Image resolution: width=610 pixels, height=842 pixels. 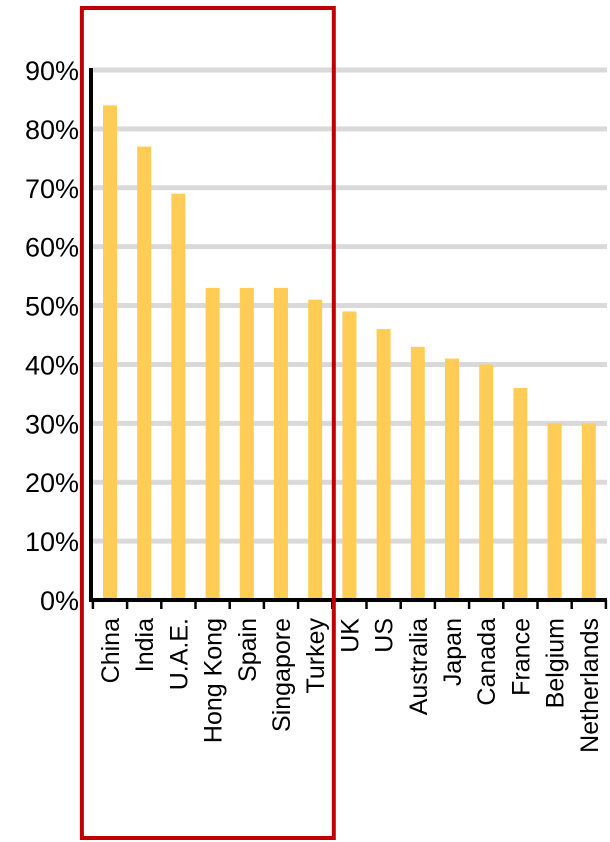 I want to click on y-tick-label: 40%, so click(x=52, y=365).